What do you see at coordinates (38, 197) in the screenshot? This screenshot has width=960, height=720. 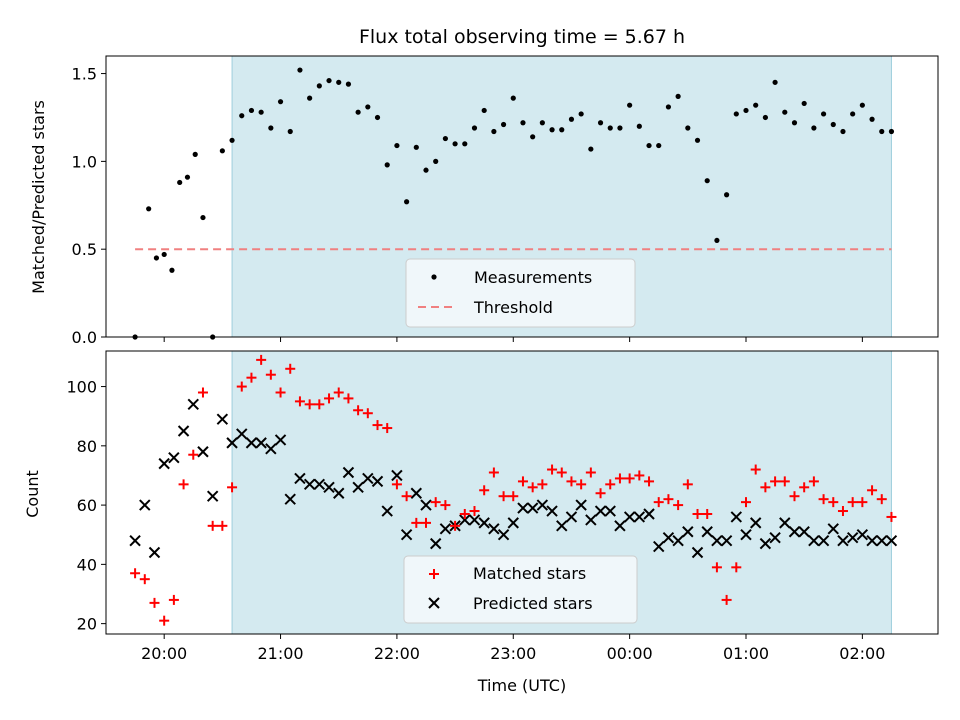 I see `top-y-axis-label: Matched/Predicted stars` at bounding box center [38, 197].